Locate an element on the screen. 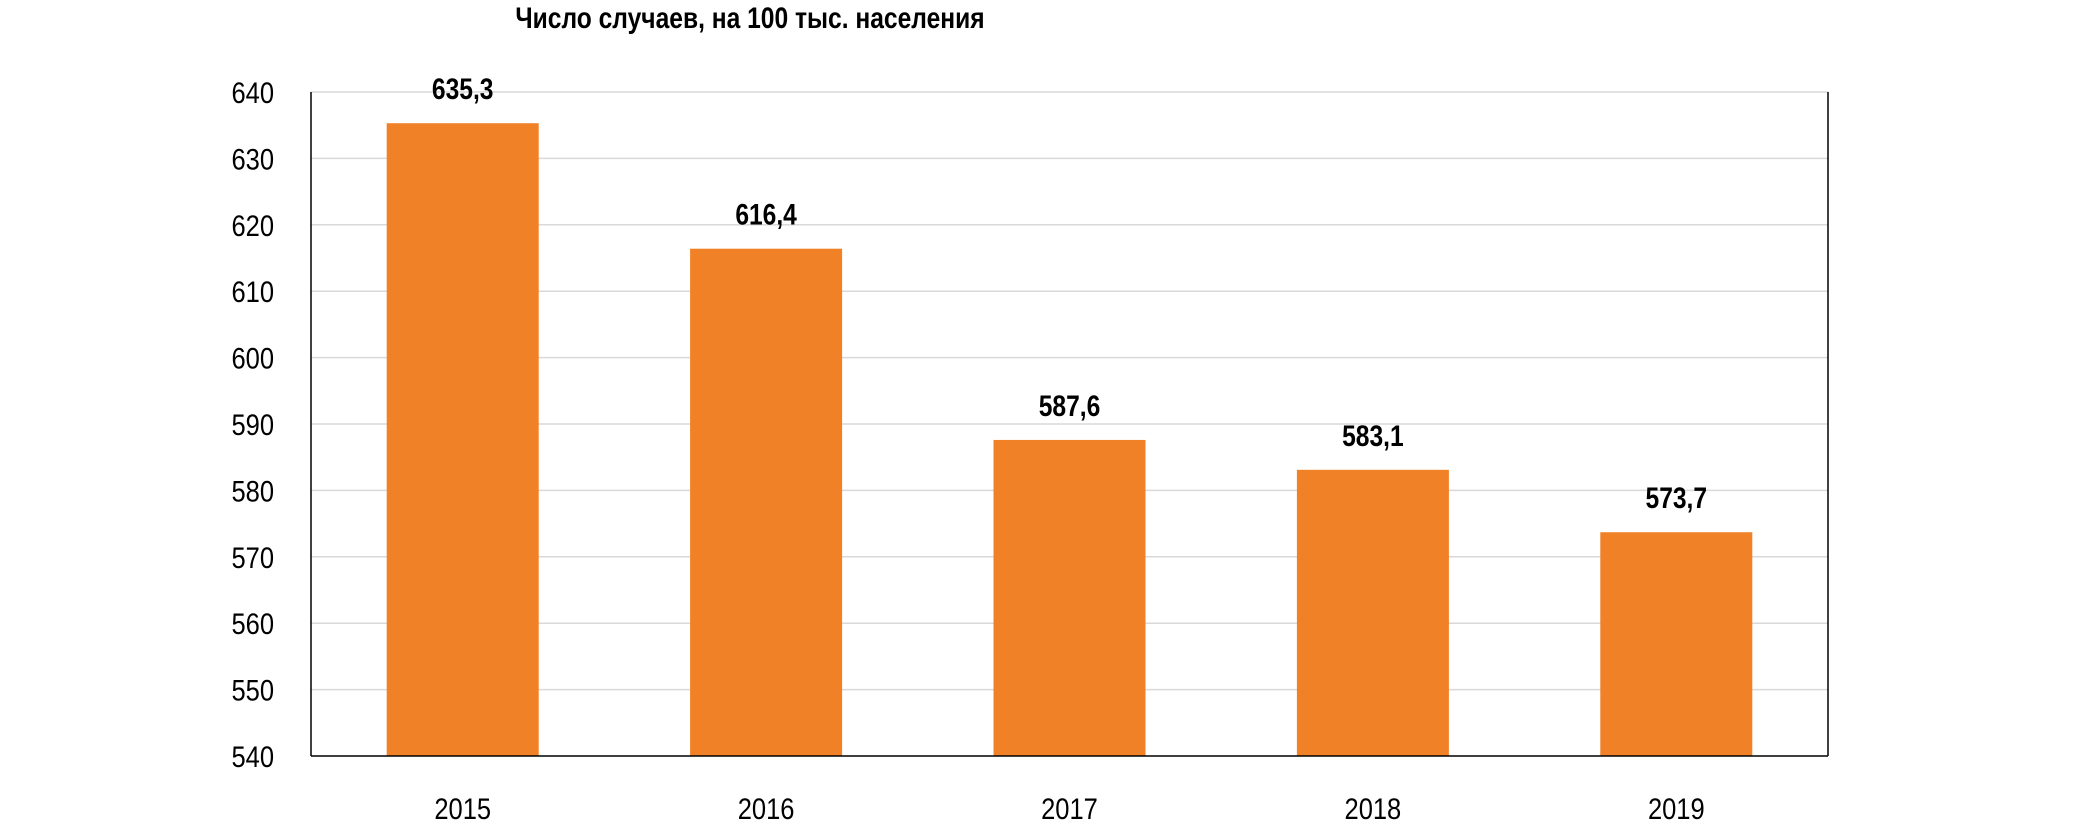 Image resolution: width=2091 pixels, height=827 pixels. y-tick-labels: 540 550 560 570 580 590 600 610 620 630 640 is located at coordinates (252, 424).